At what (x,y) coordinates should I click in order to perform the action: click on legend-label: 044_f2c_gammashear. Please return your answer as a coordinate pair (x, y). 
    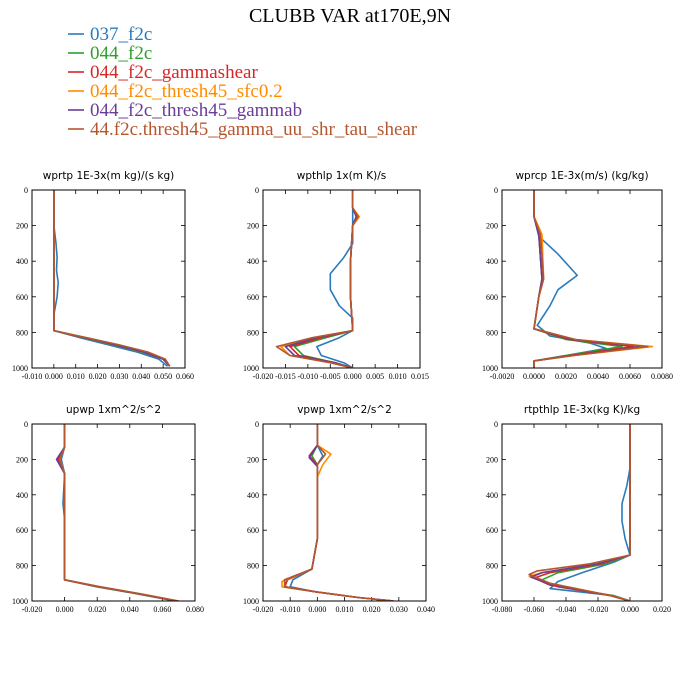
    Looking at the image, I should click on (174, 72).